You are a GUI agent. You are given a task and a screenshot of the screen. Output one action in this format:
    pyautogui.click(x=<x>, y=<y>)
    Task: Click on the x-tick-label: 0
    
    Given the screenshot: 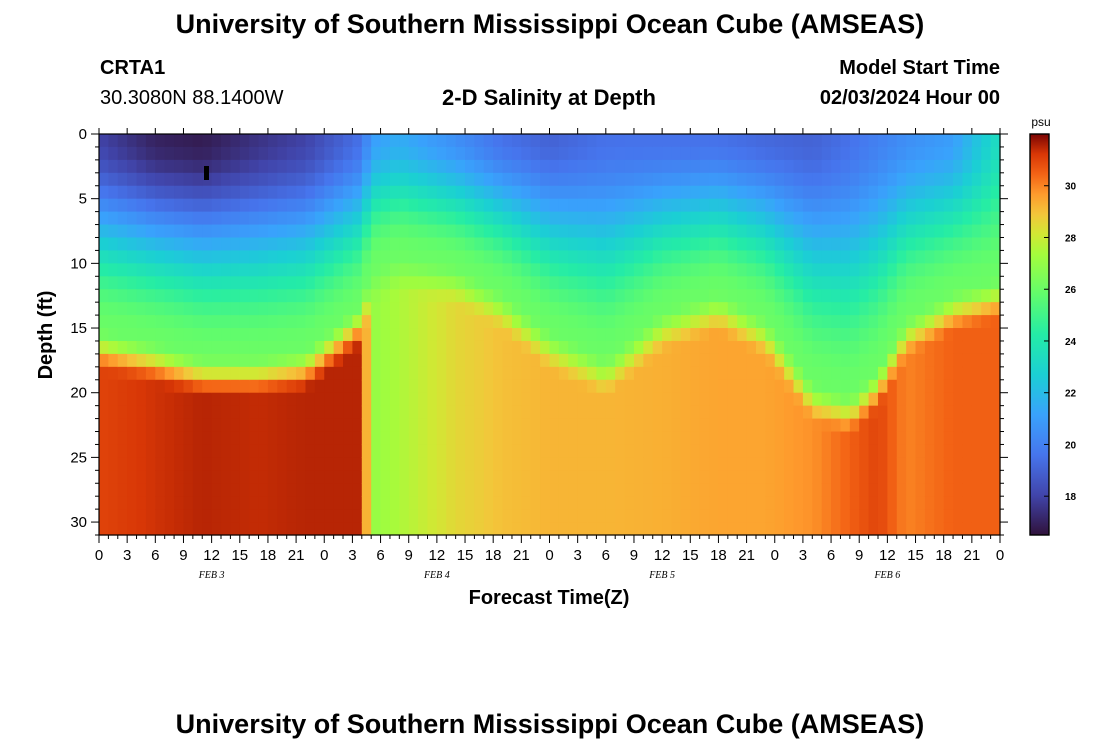 What is the action you would take?
    pyautogui.click(x=324, y=555)
    